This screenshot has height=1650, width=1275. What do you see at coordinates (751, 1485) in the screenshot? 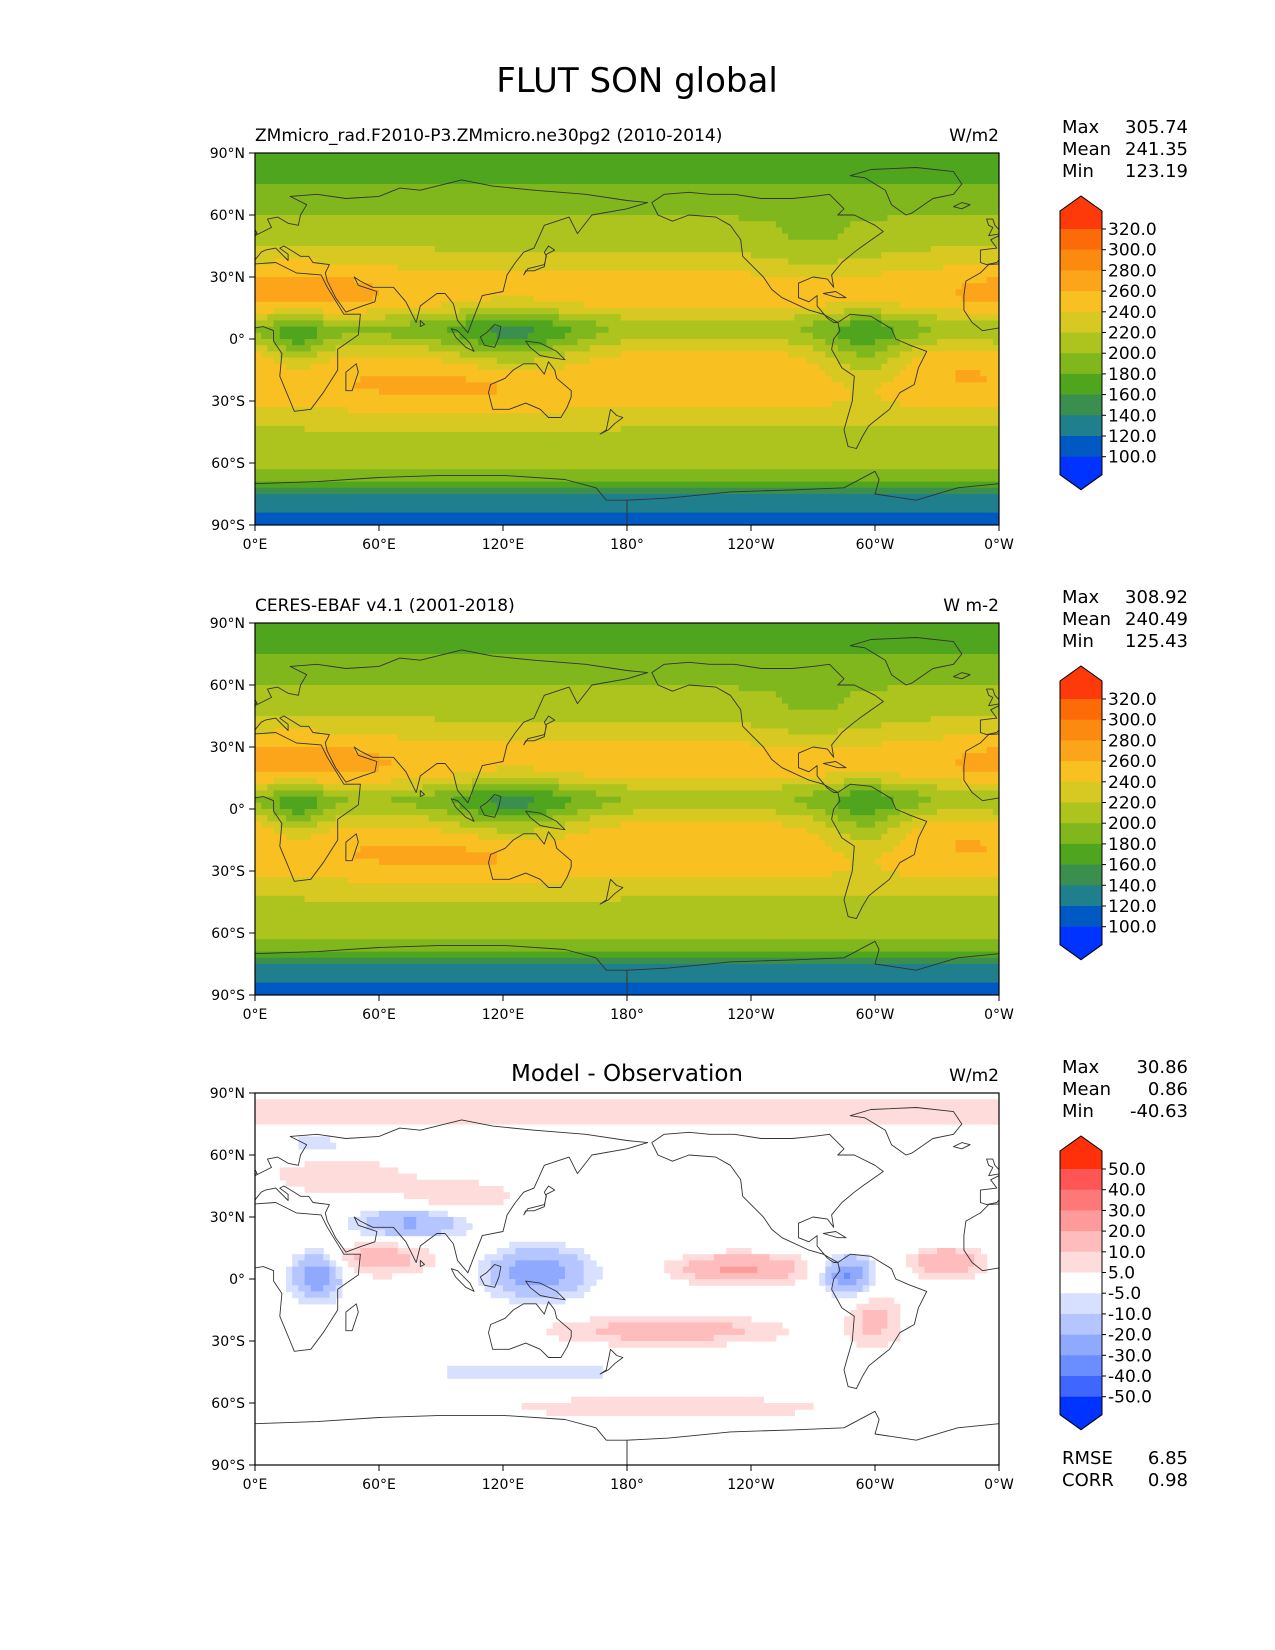
I see `lon-tick-label: 120°W` at bounding box center [751, 1485].